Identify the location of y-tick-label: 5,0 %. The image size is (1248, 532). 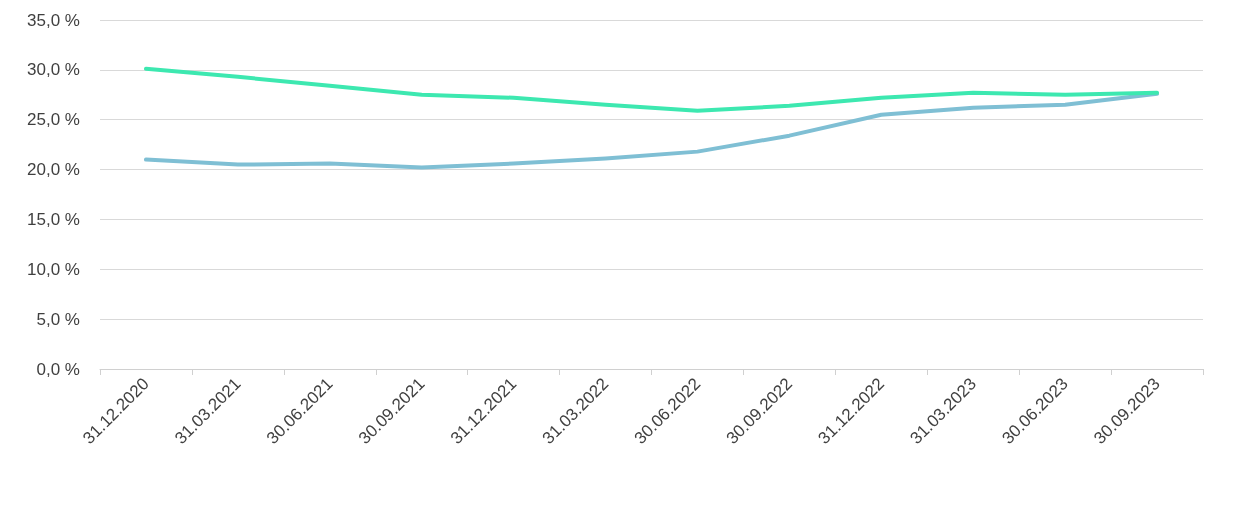
(58, 319).